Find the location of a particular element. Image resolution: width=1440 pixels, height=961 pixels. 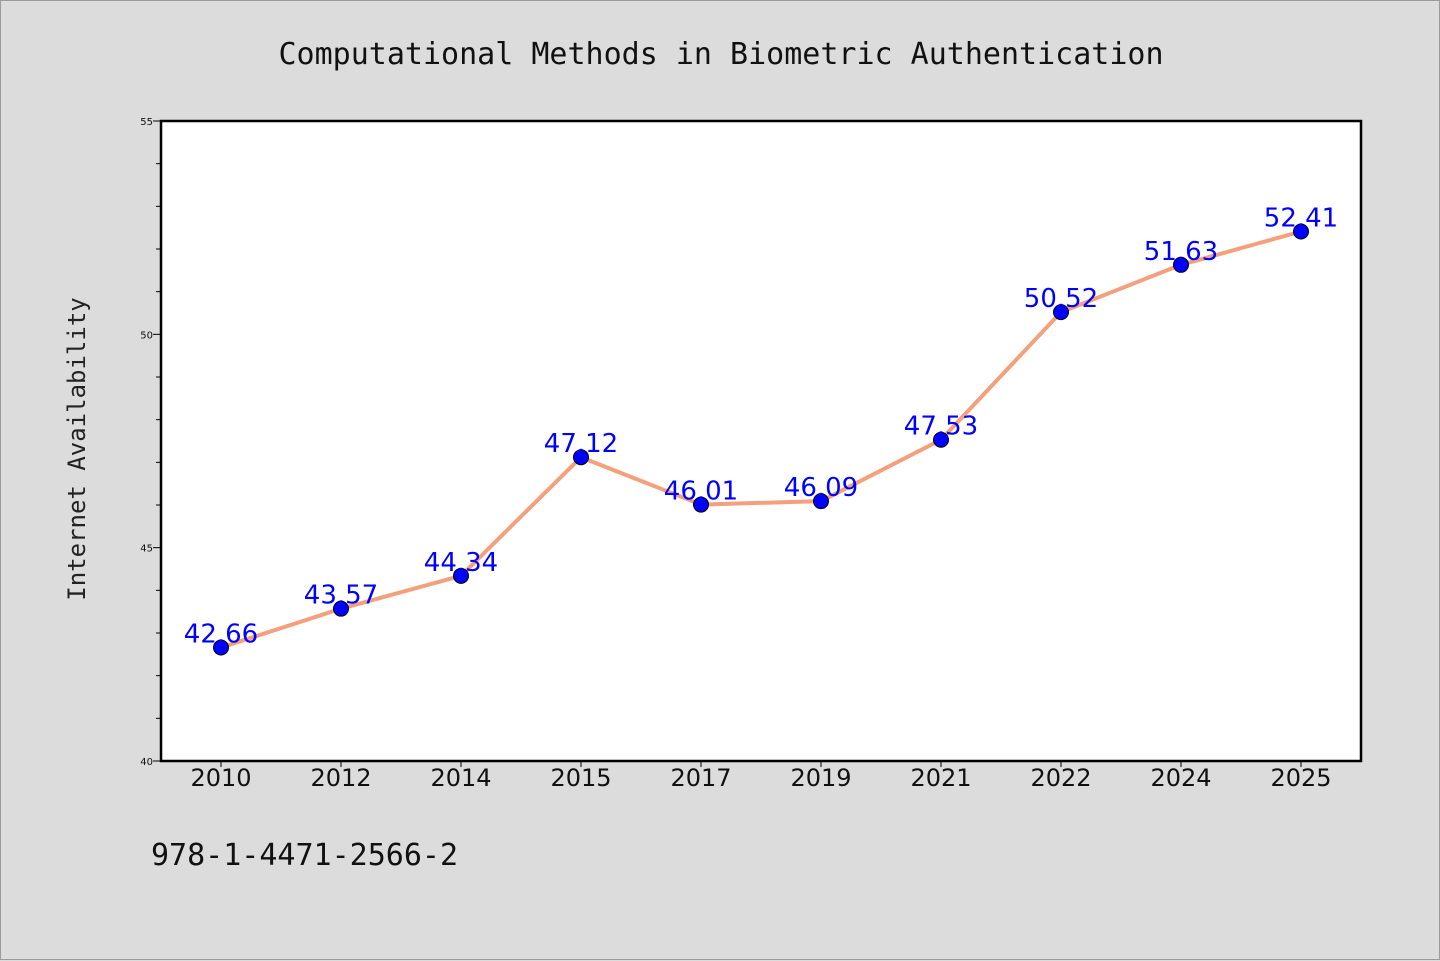

x-tick-label: 2019 is located at coordinates (820, 778).